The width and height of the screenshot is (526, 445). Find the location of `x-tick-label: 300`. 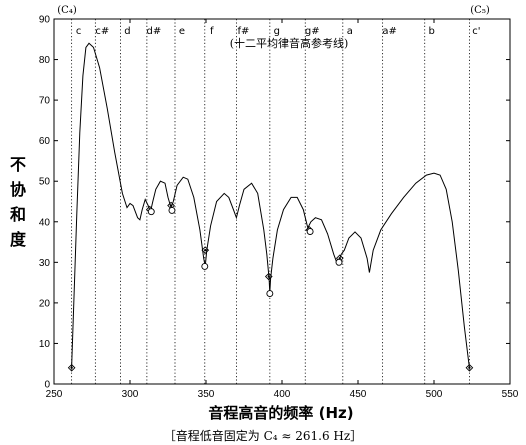

x-tick-label: 300 is located at coordinates (130, 394).